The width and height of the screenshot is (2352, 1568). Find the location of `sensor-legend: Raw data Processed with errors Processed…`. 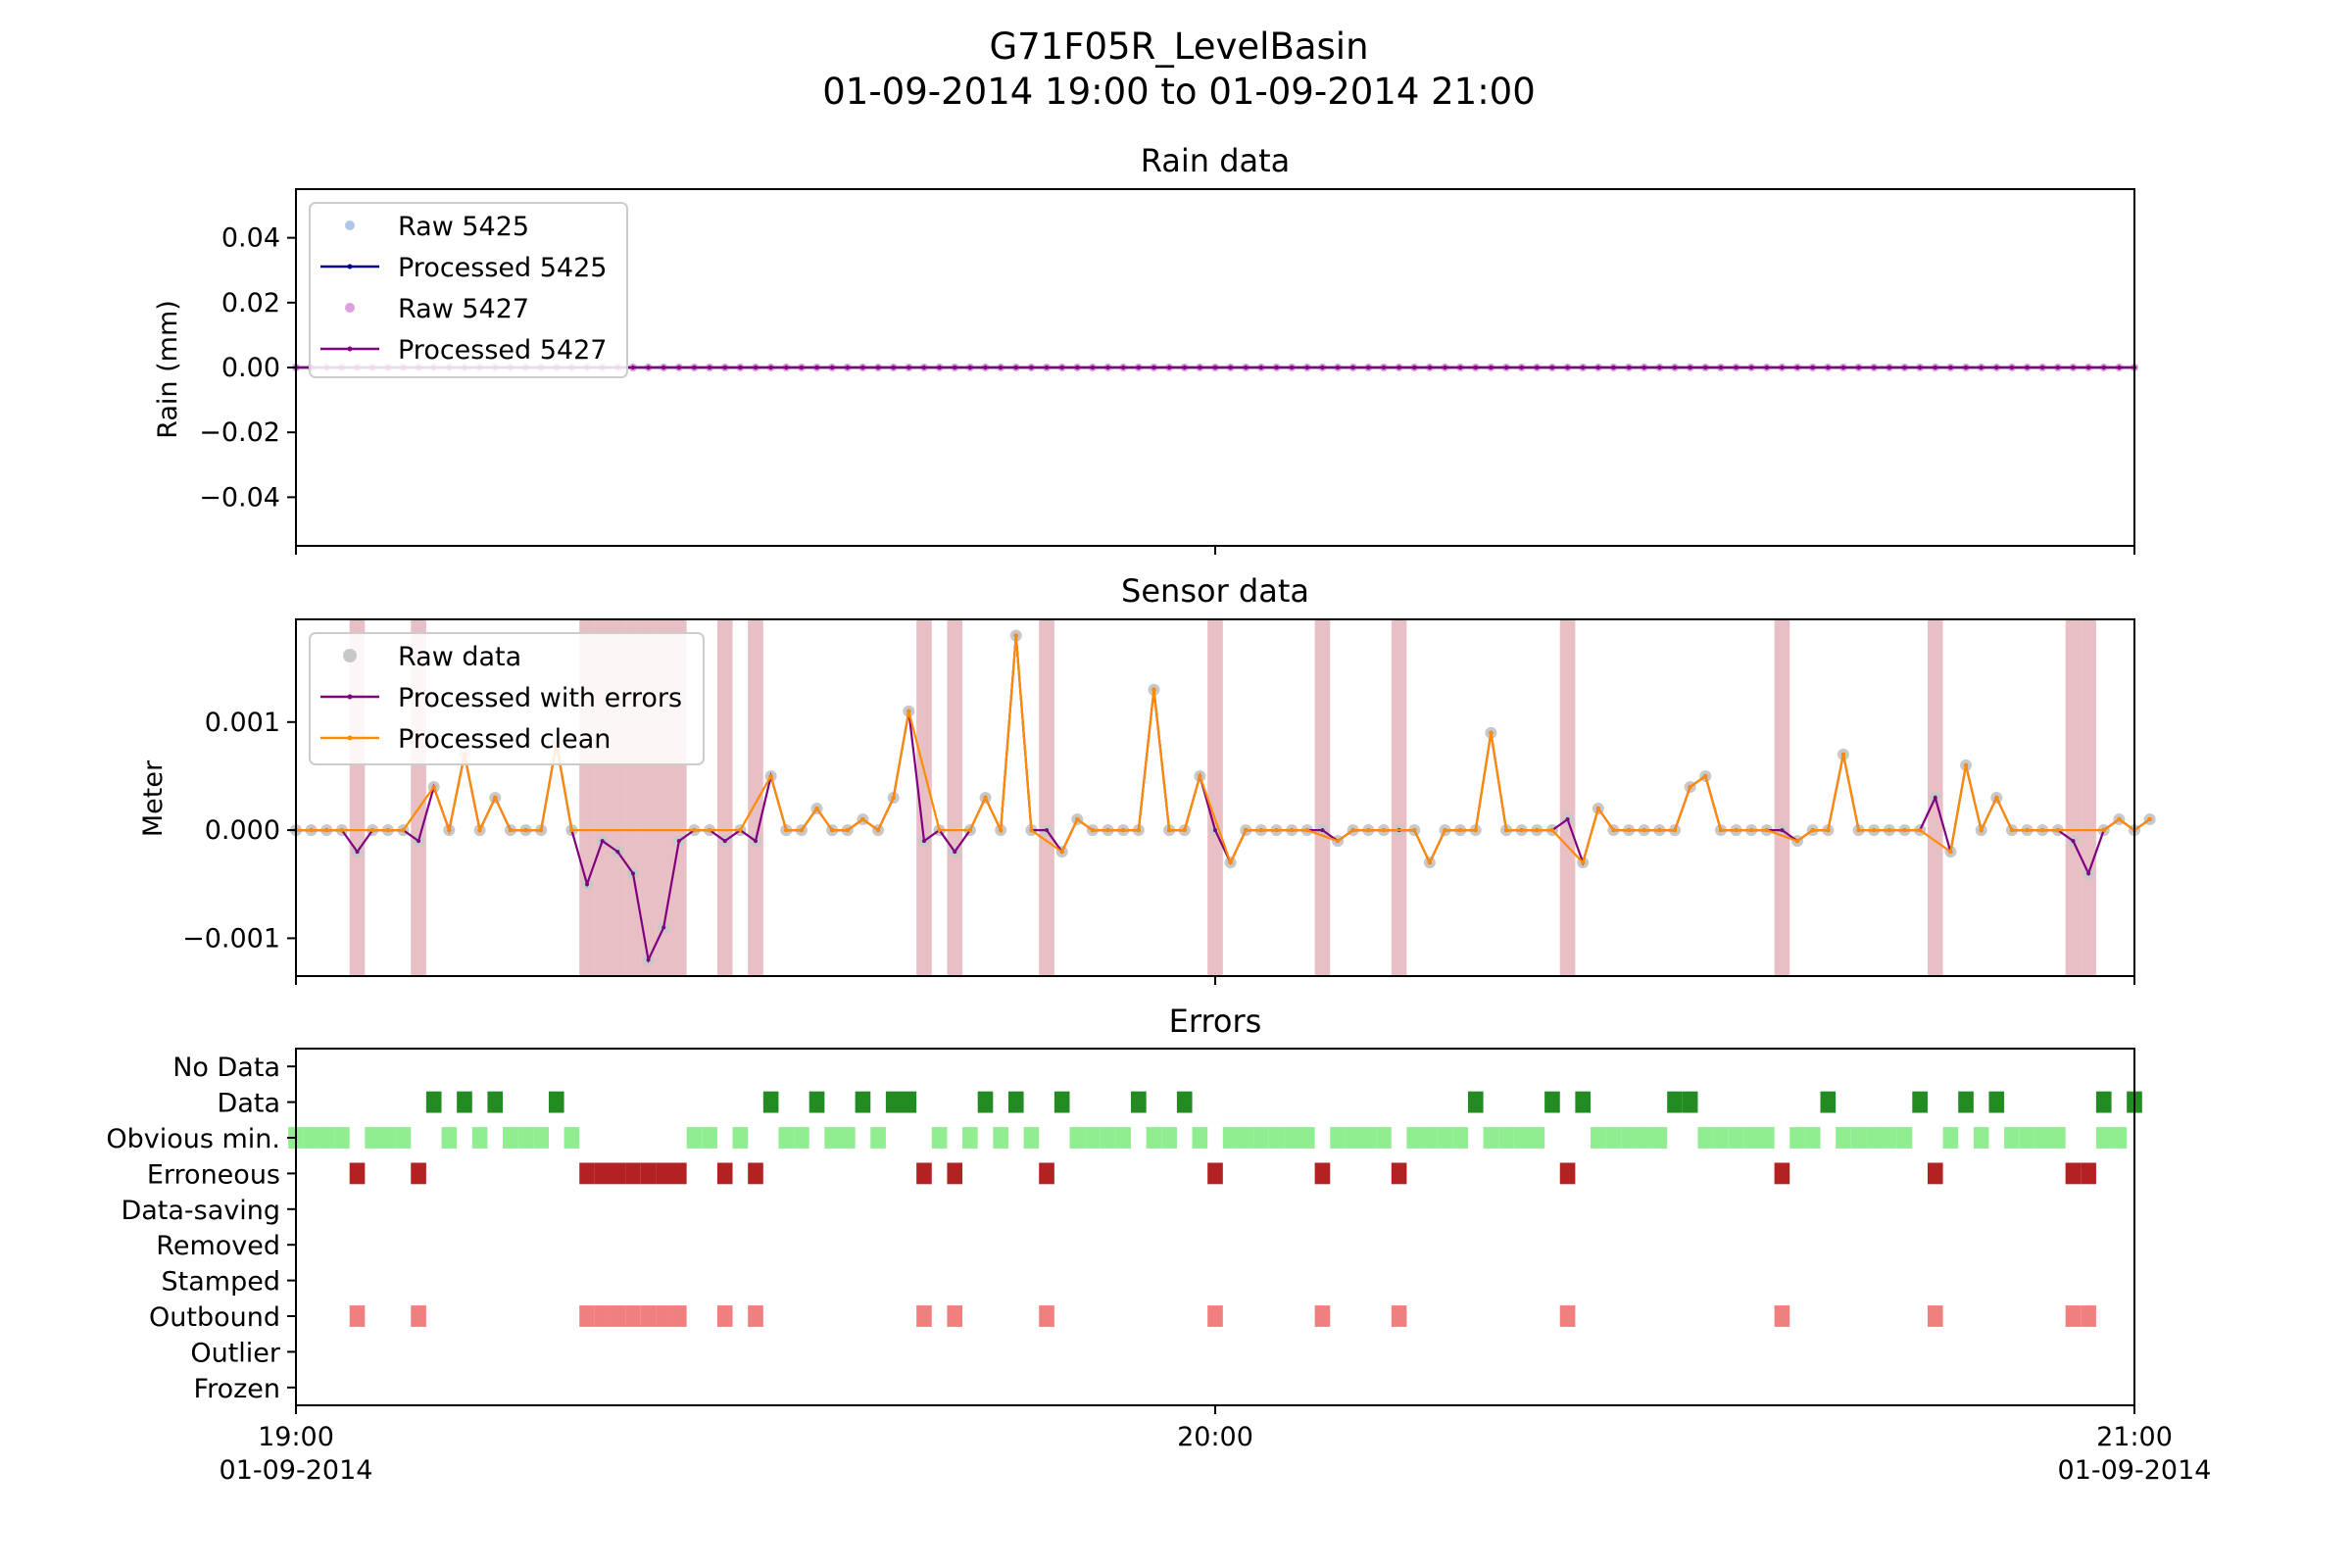

sensor-legend: Raw data Processed with errors Processed… is located at coordinates (507, 698).